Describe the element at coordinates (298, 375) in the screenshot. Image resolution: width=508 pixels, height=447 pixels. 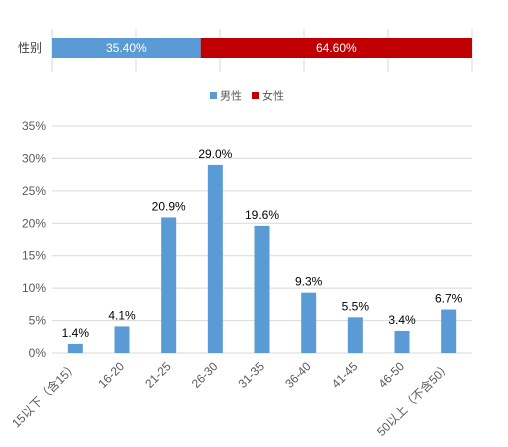
I see `x-tick-label: 36-40` at that location.